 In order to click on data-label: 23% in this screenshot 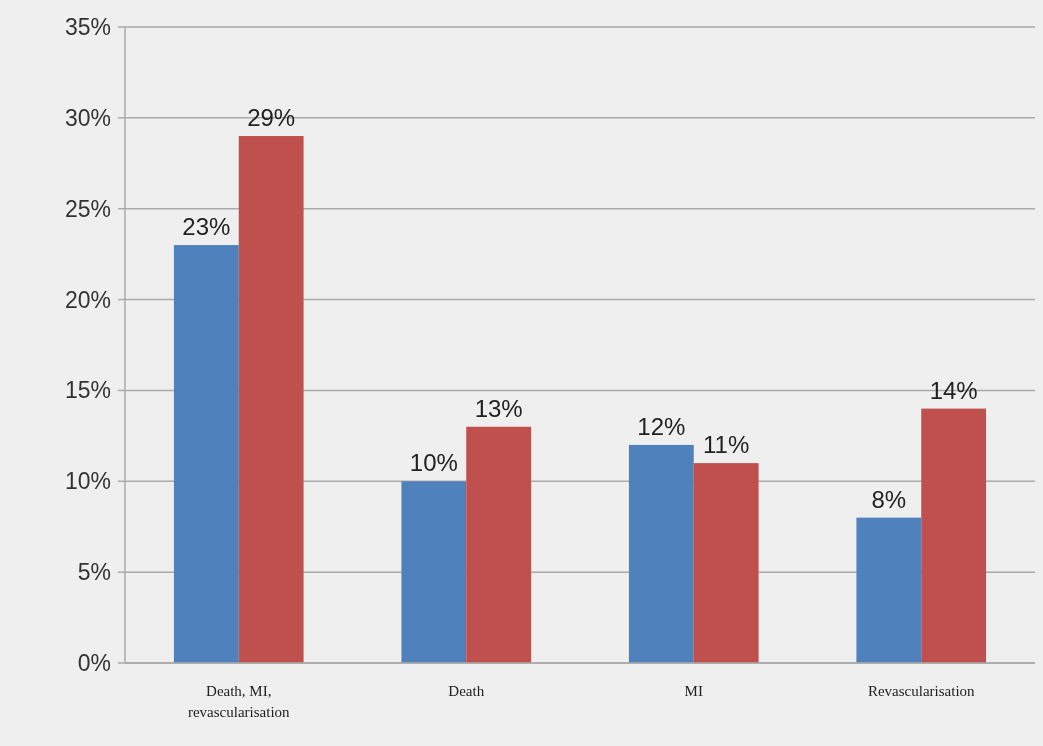, I will do `click(206, 227)`.